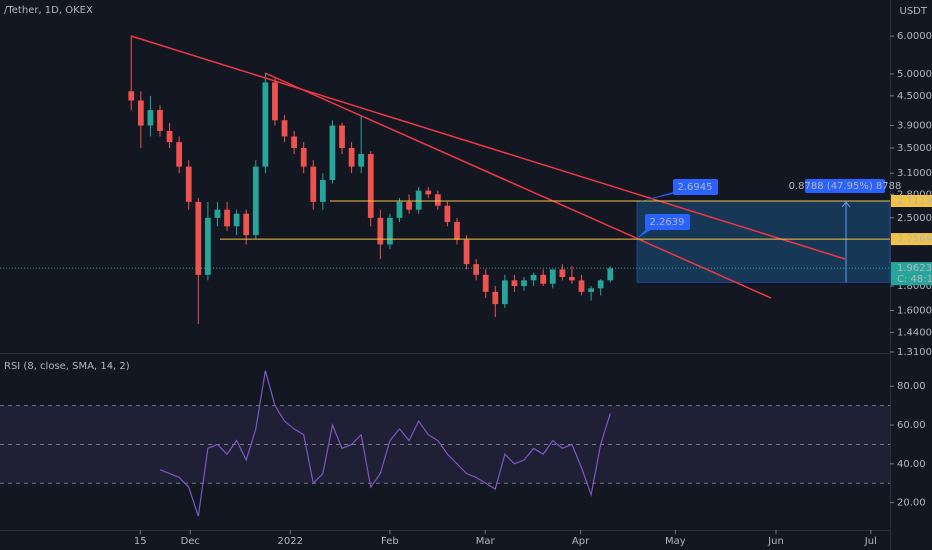  I want to click on y-tick-label: 1.4400, so click(914, 332).